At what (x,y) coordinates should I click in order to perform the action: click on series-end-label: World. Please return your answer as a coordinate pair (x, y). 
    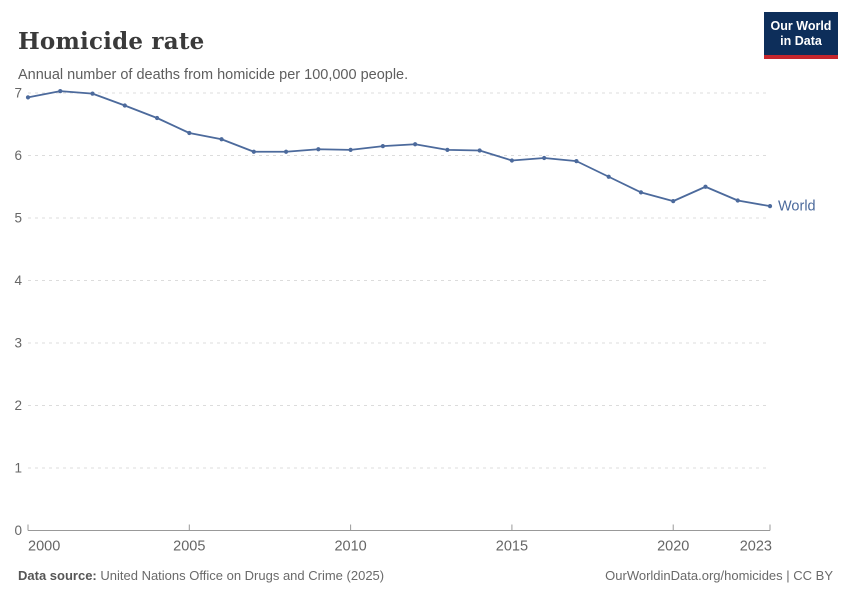
    Looking at the image, I should click on (797, 207).